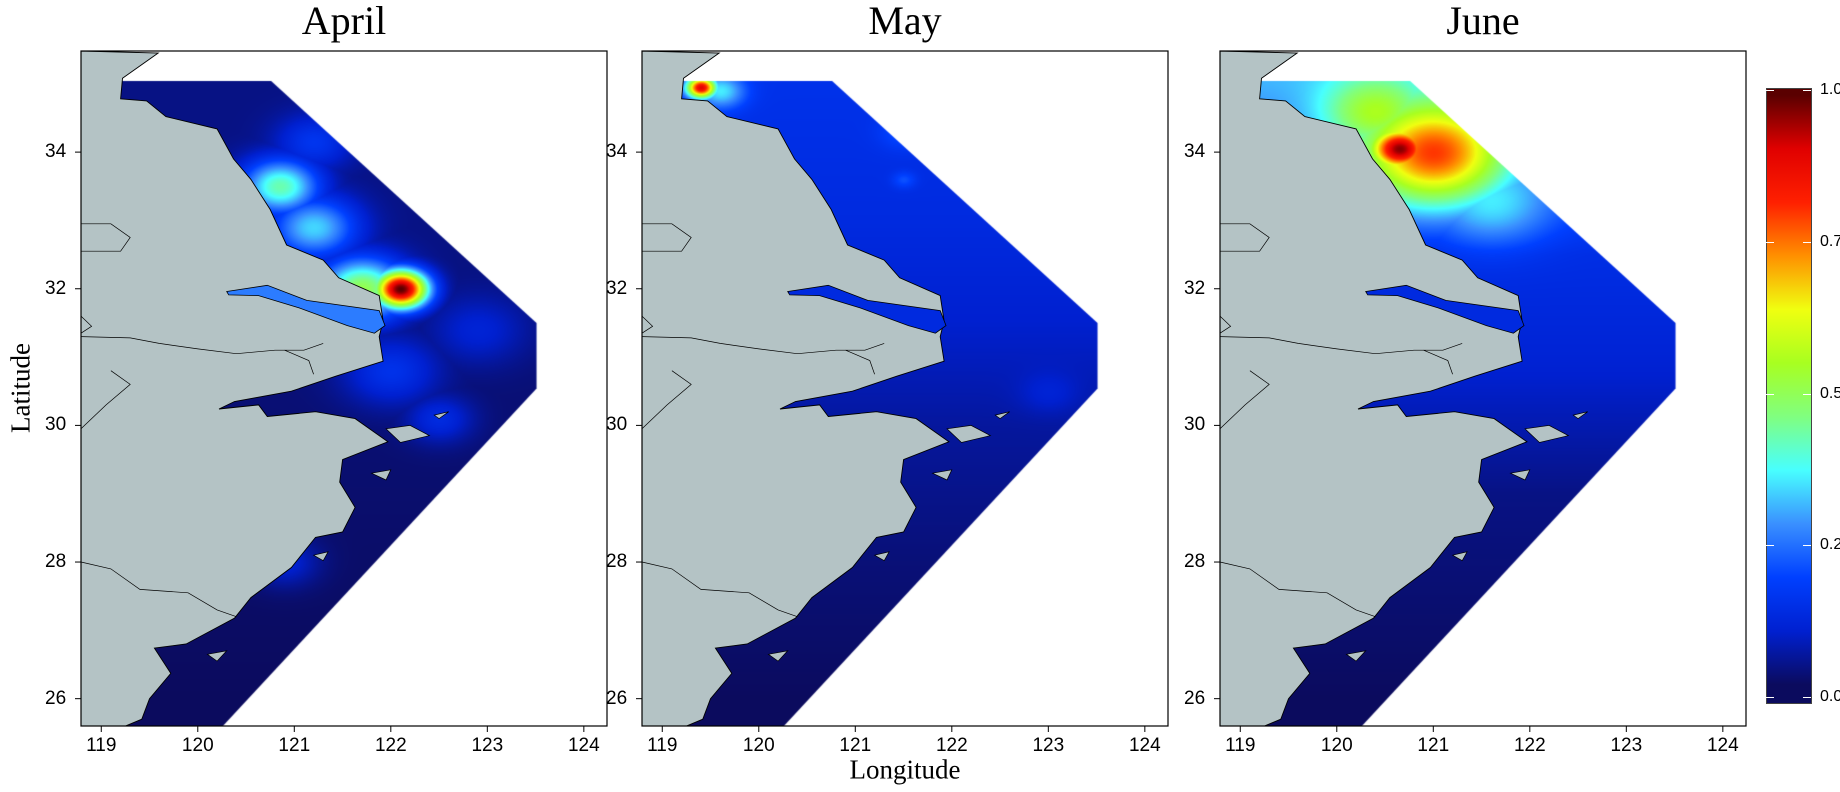 This screenshot has width=1840, height=792. I want to click on colorbar-tick-label: 0.25, so click(1830, 545).